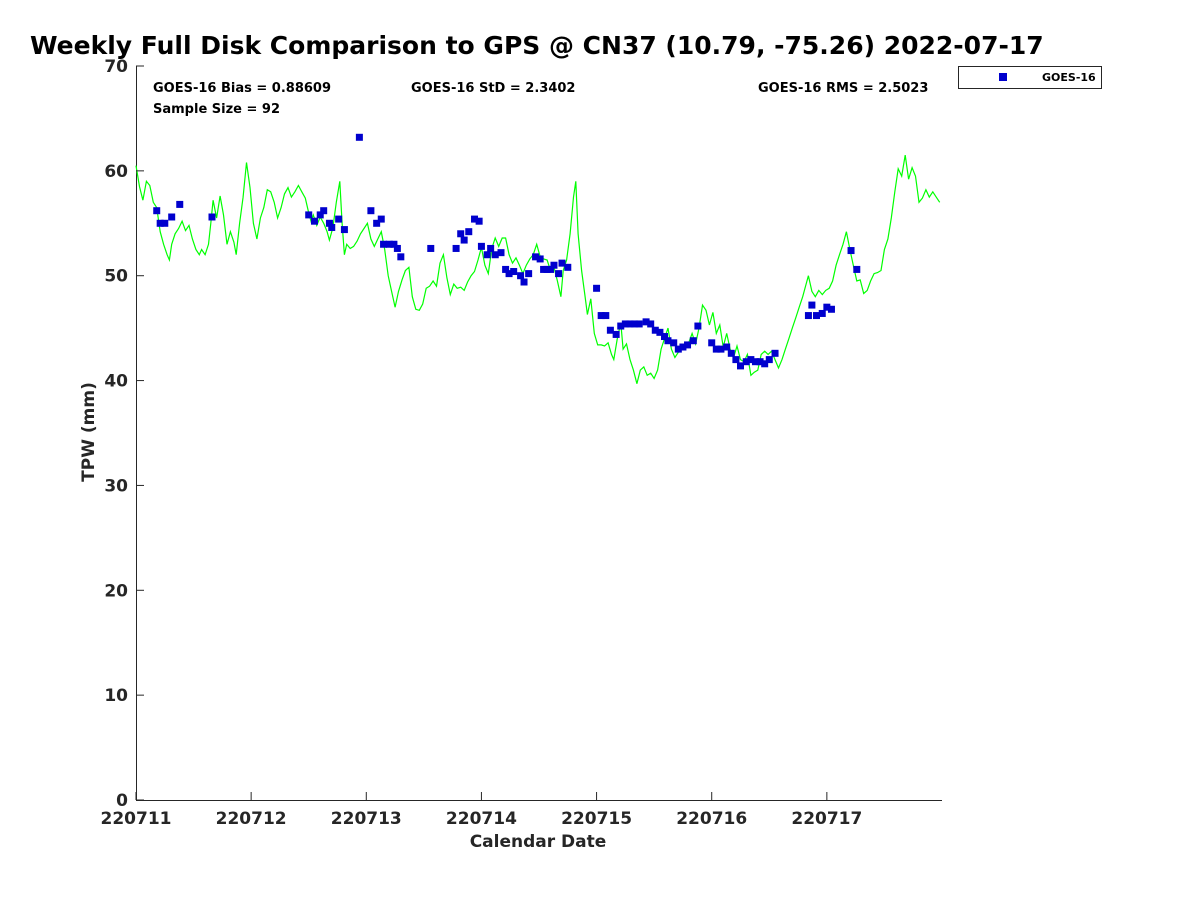  Describe the element at coordinates (826, 819) in the screenshot. I see `x-tick-label: 220717` at that location.